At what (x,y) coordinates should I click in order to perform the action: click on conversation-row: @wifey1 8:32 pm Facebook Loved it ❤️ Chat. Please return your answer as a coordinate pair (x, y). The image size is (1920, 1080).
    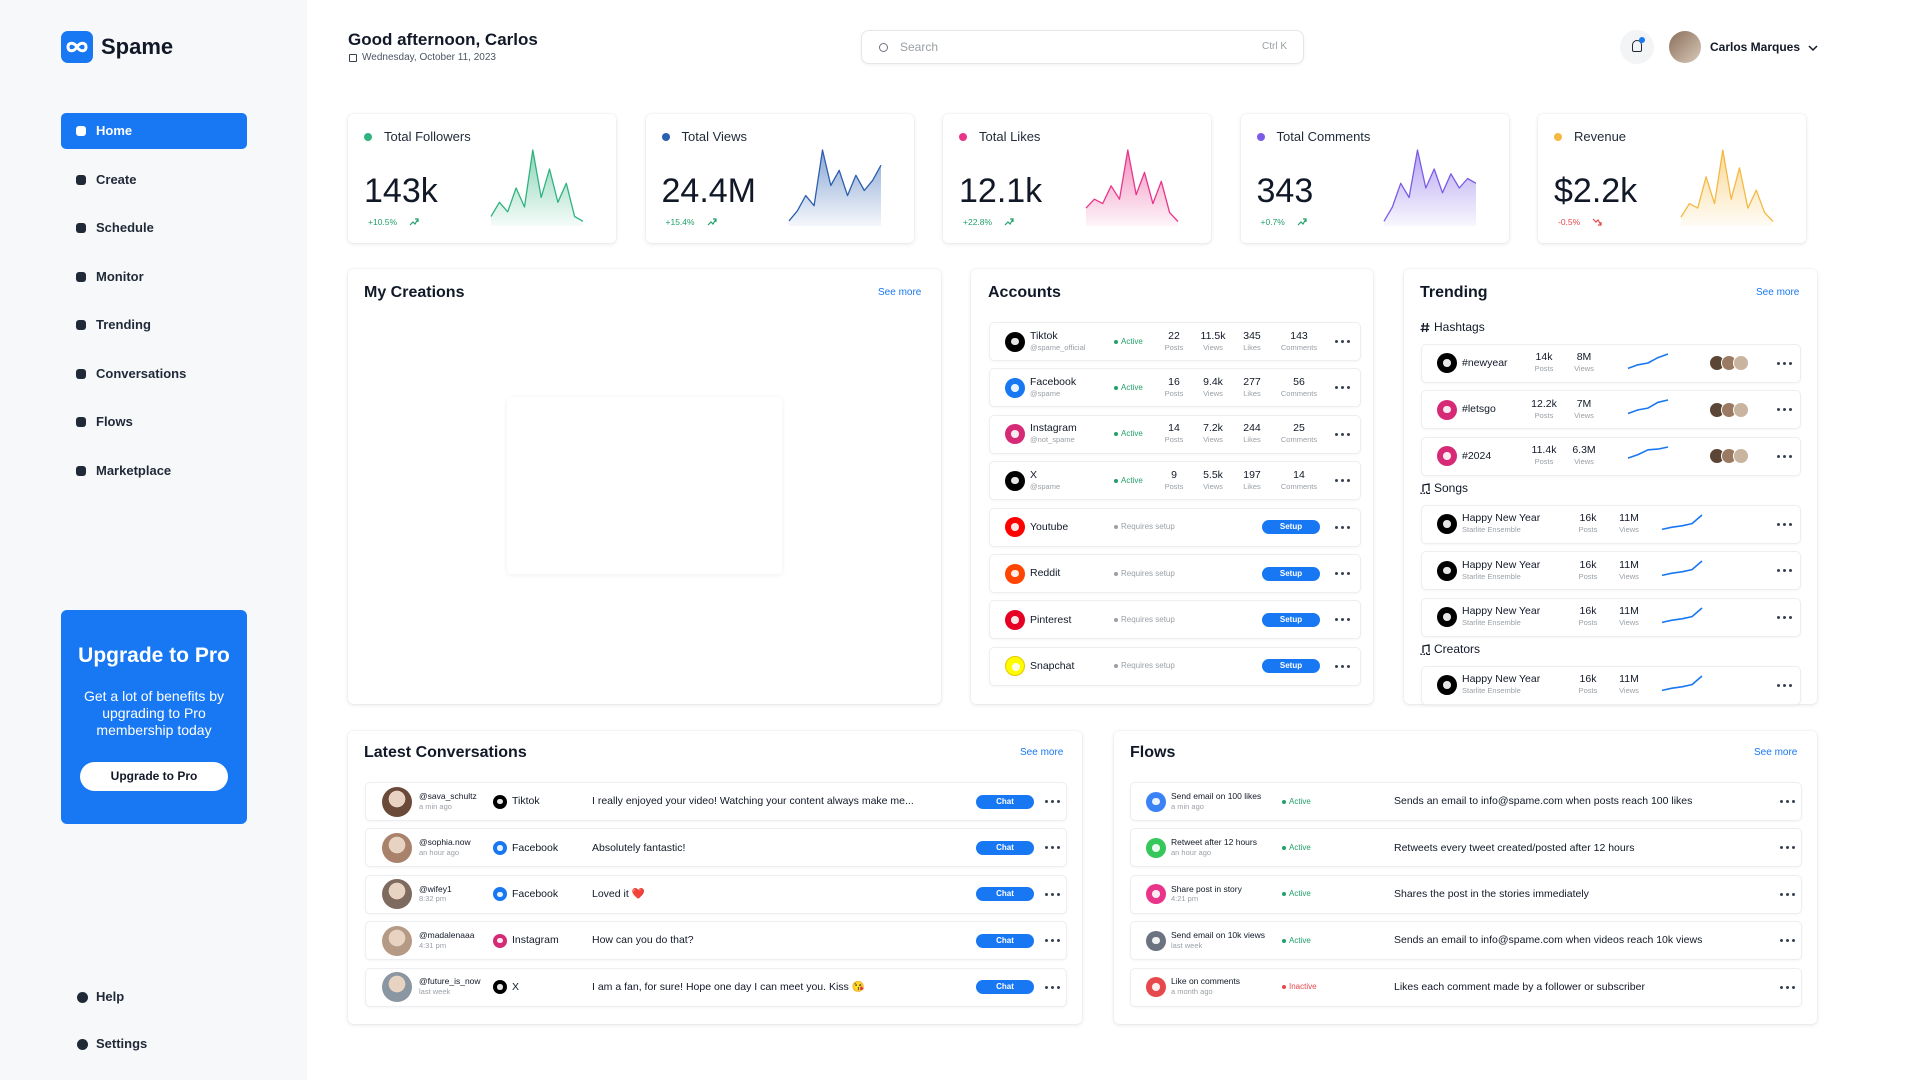
    Looking at the image, I should click on (716, 894).